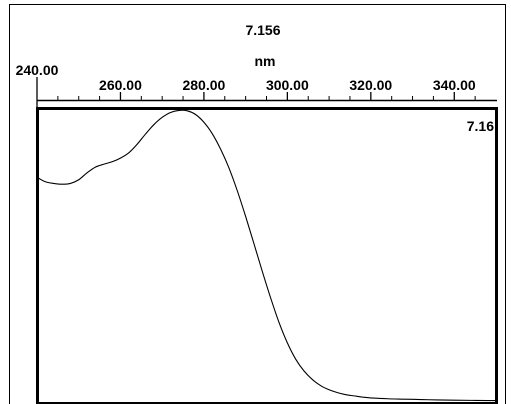 The image size is (511, 404). I want to click on x-tick-label: 340.00, so click(454, 85).